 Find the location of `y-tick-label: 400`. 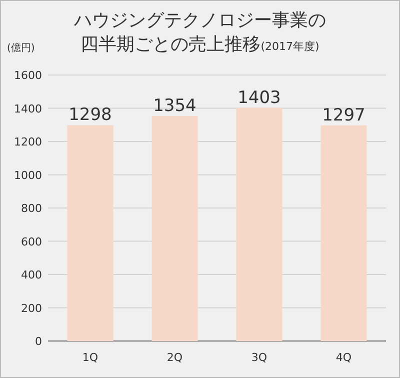

y-tick-label: 400 is located at coordinates (31, 275).